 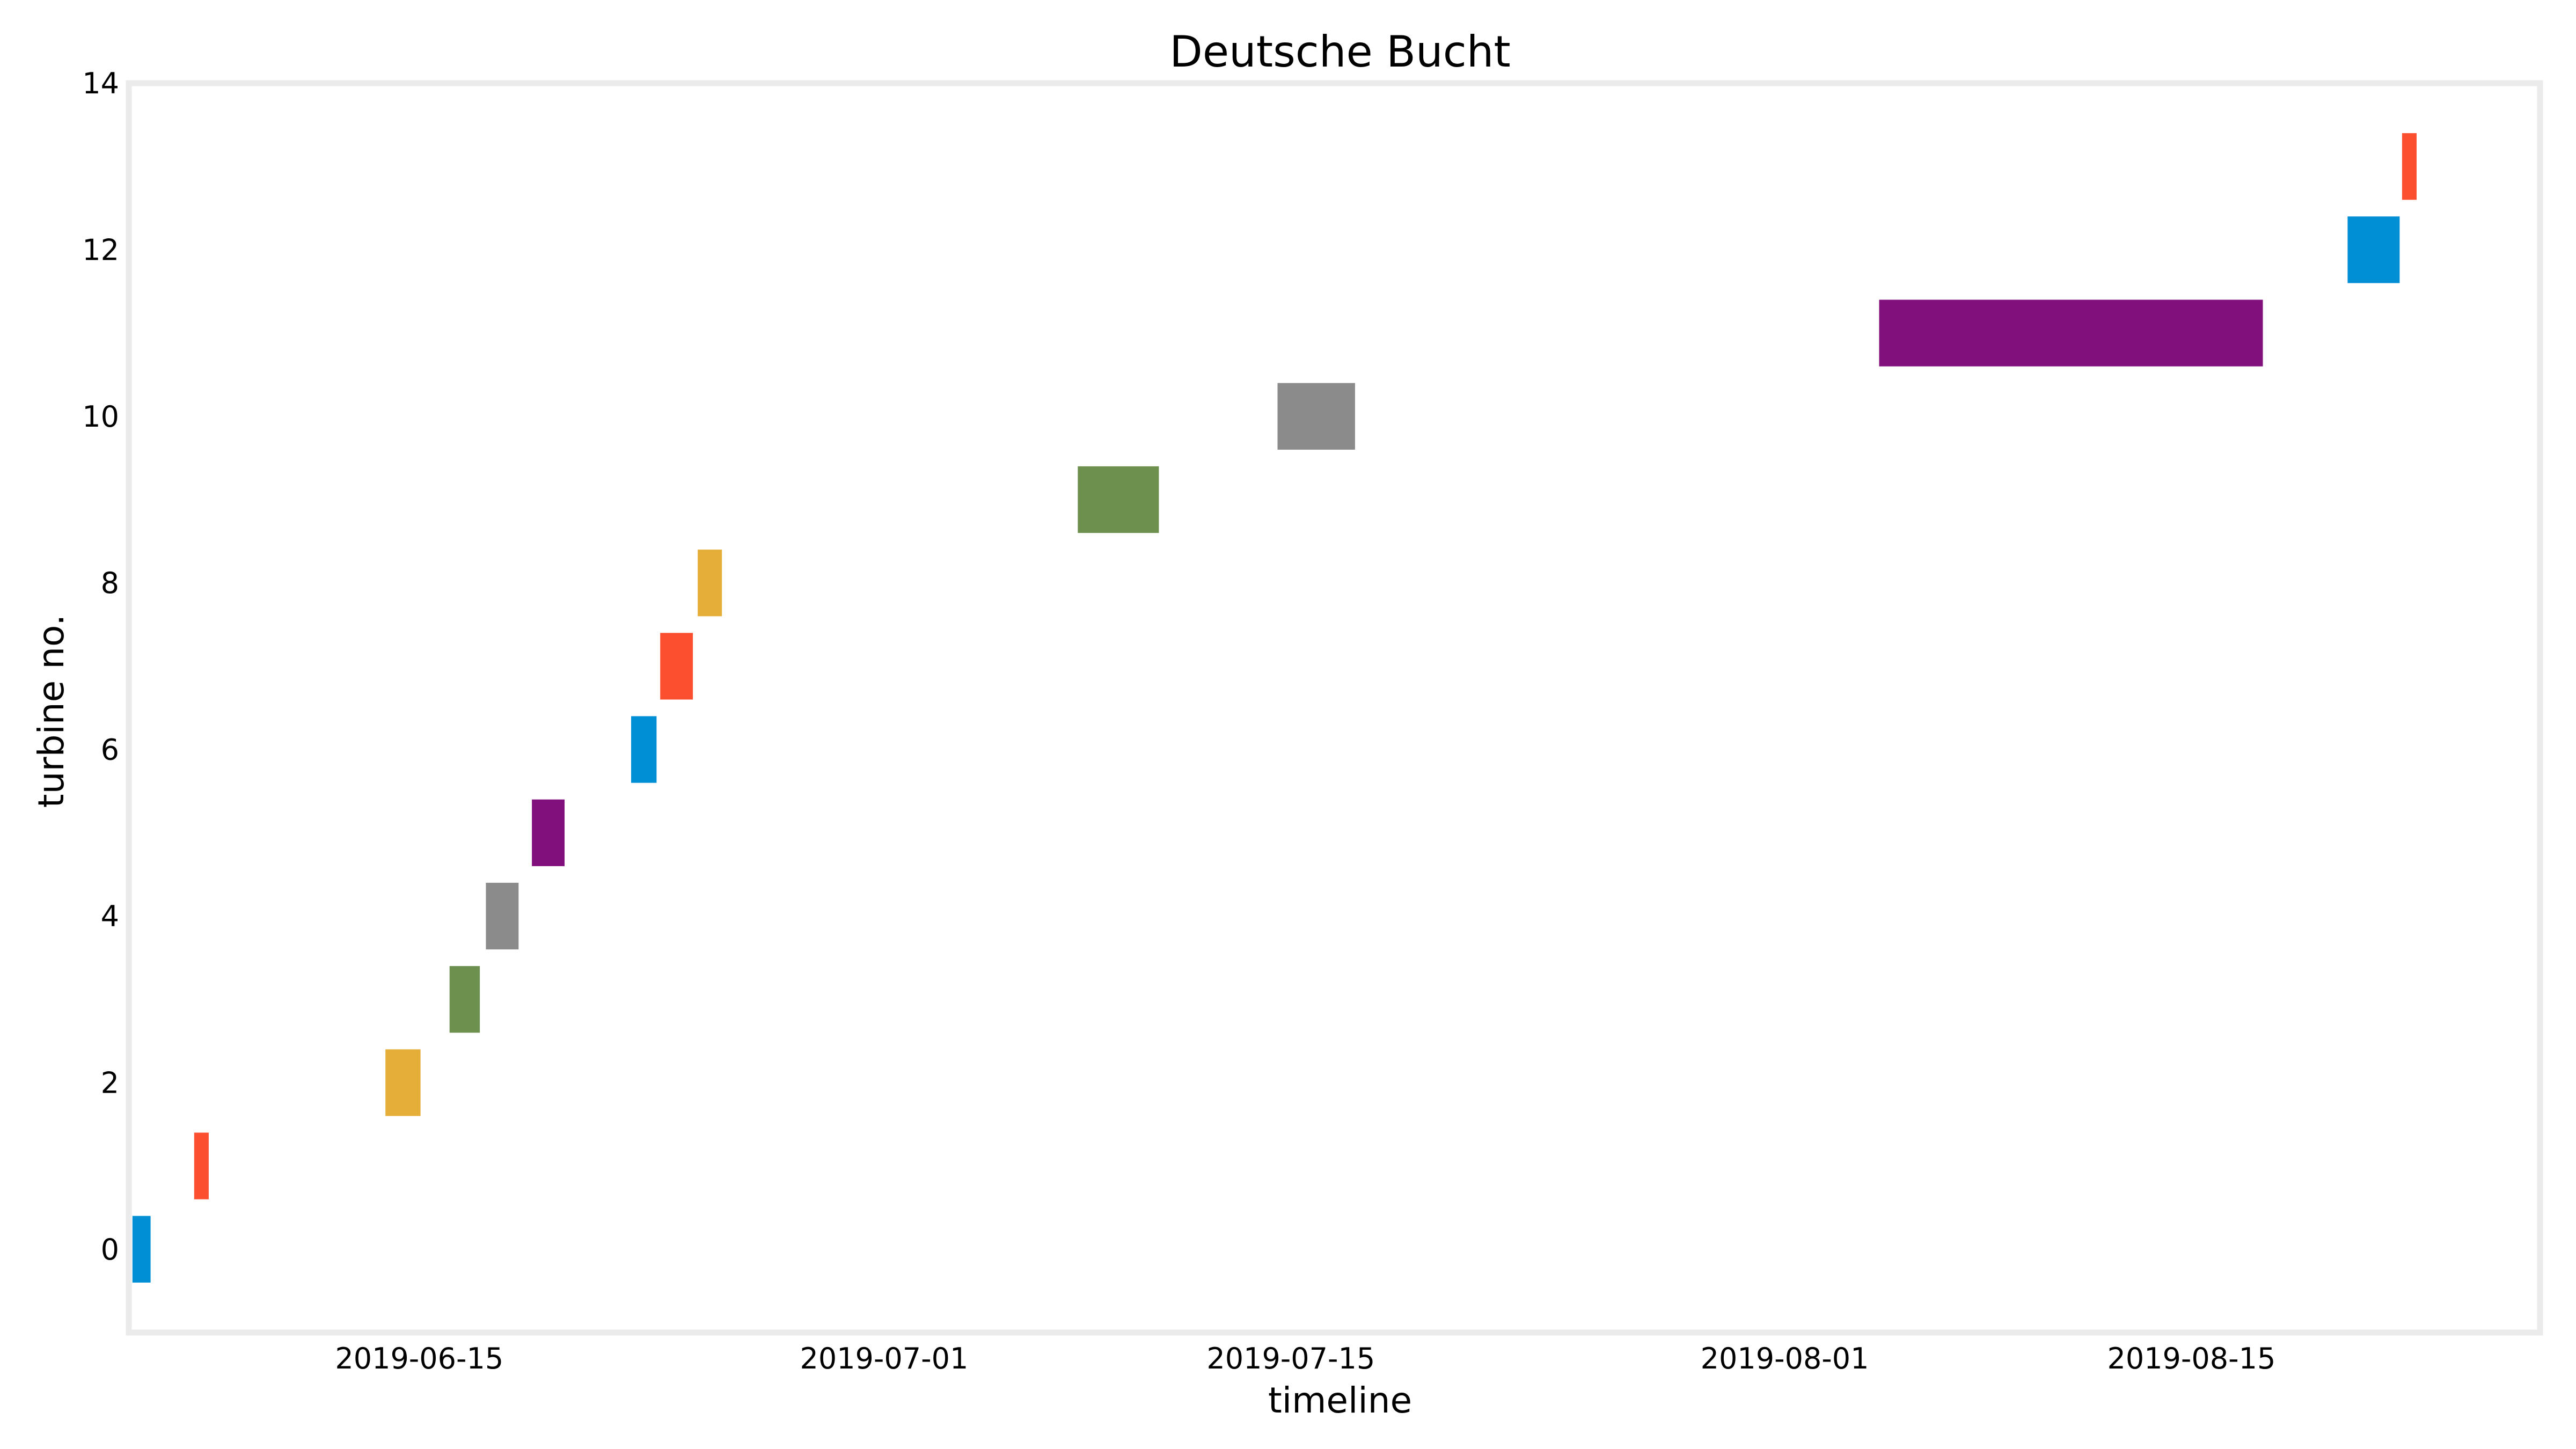 I want to click on y-tick-label: 2, so click(x=110, y=1083).